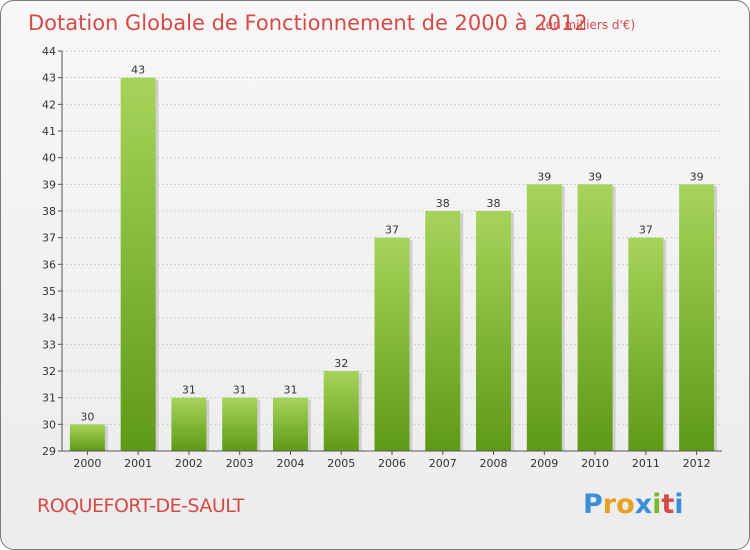  I want to click on y-tick-label: 42, so click(49, 104).